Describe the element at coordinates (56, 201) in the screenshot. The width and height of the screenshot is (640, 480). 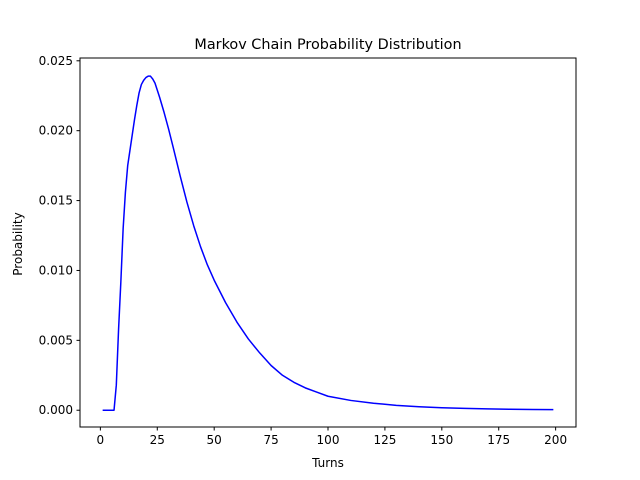
I see `y-tick-label: 0.015` at that location.